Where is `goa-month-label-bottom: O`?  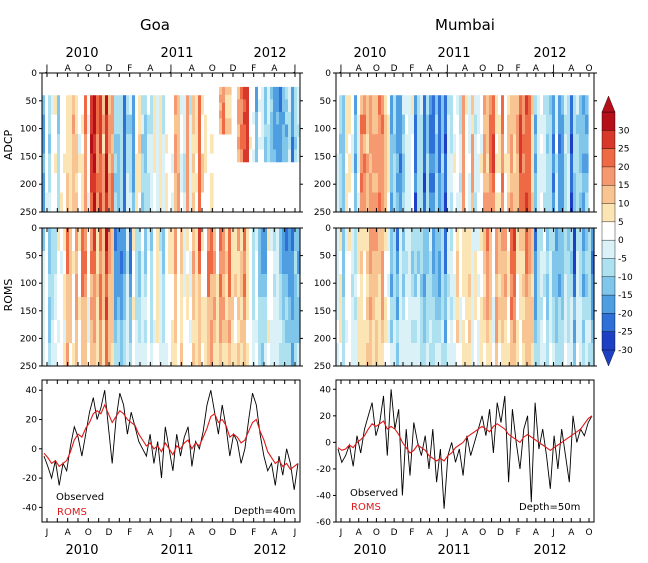 goa-month-label-bottom: O is located at coordinates (212, 533).